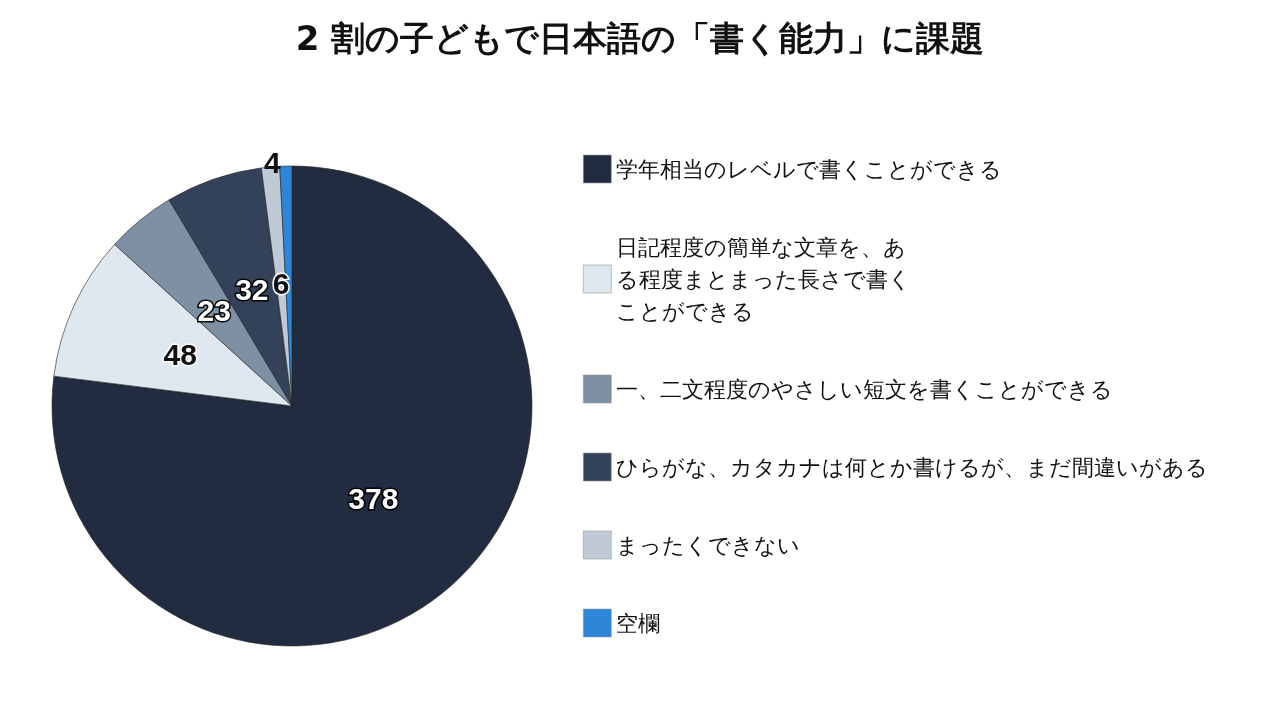 This screenshot has height=720, width=1280. Describe the element at coordinates (809, 169) in the screenshot. I see `legend-label: 学年相当のレベルで書くことができる` at that location.